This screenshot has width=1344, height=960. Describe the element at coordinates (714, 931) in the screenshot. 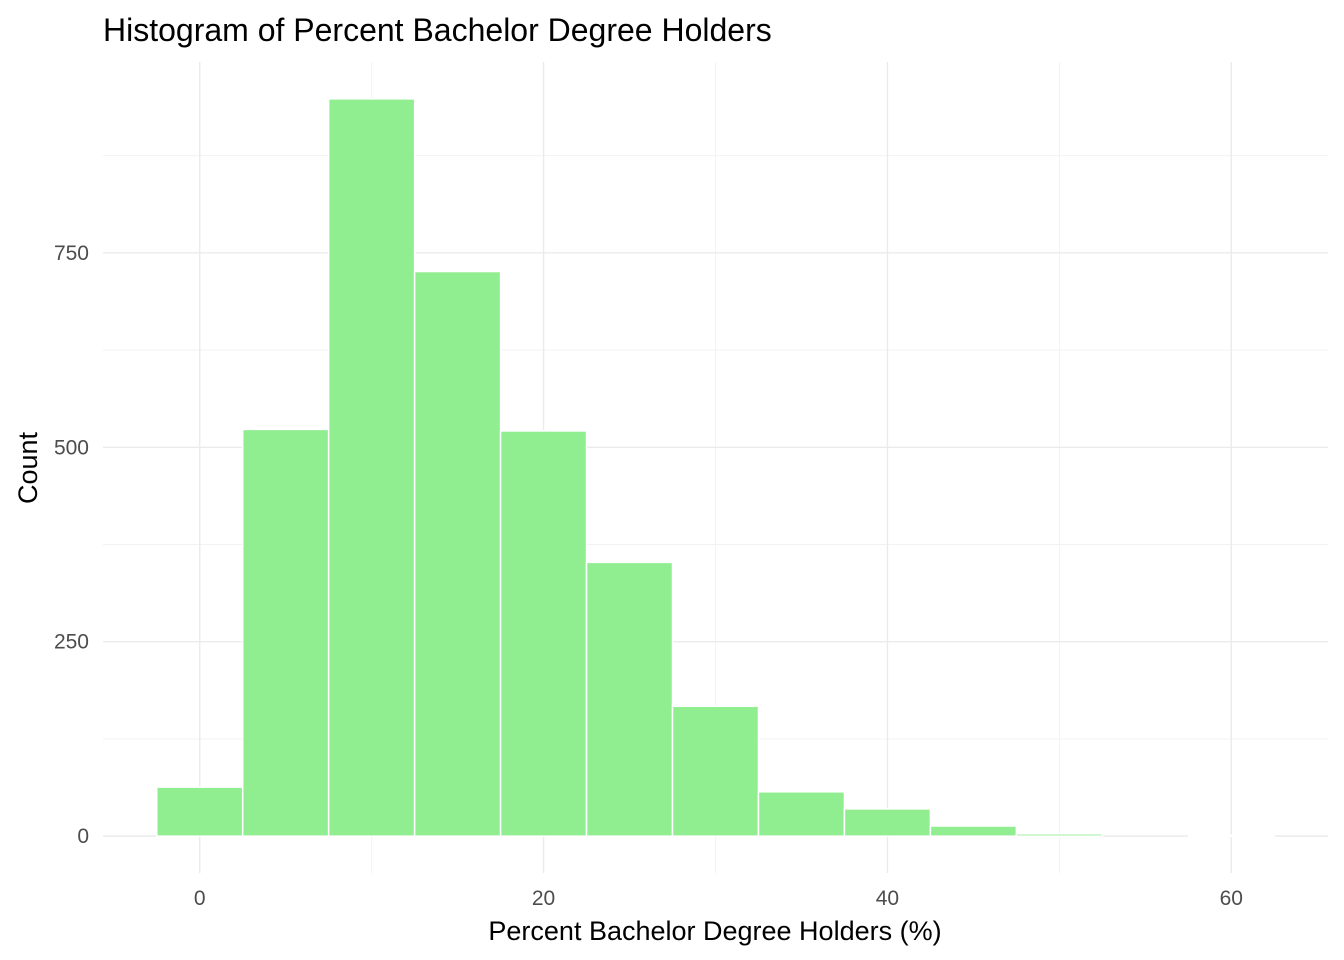

I see `x-axis-title: Percent Bachelor Degree Holders (%)` at that location.